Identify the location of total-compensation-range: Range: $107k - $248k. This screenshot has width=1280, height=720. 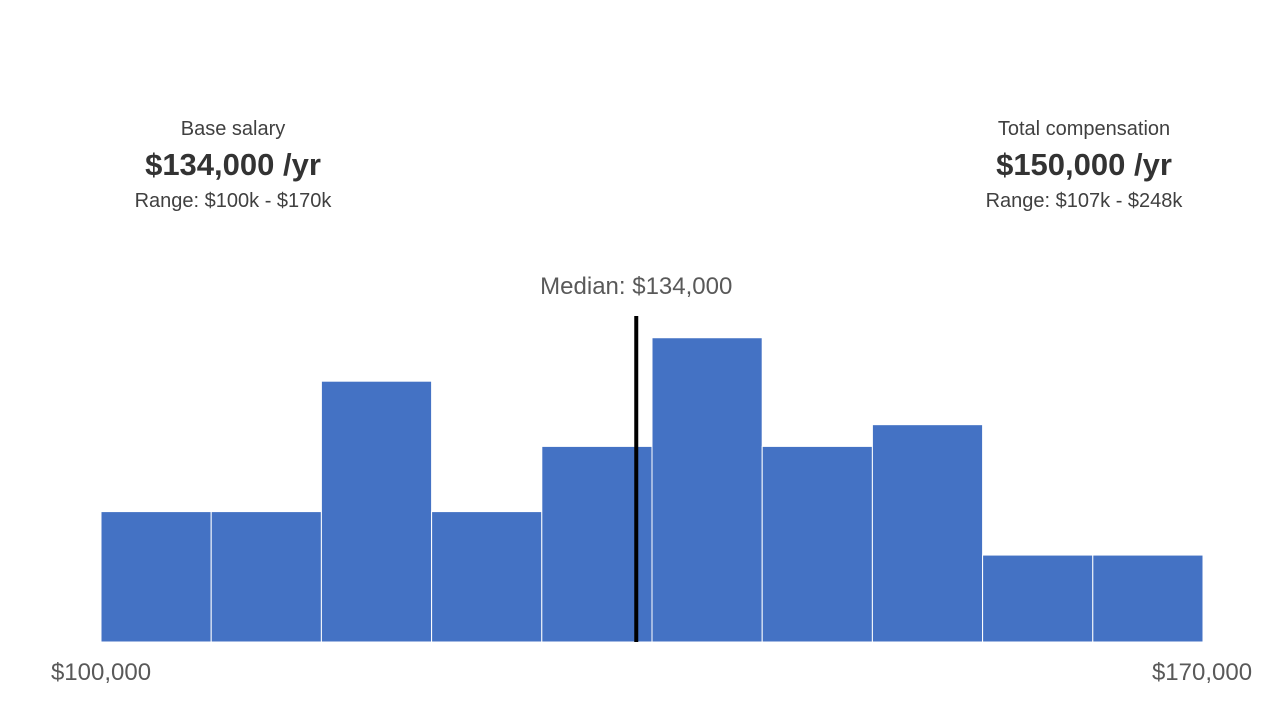
(1084, 201).